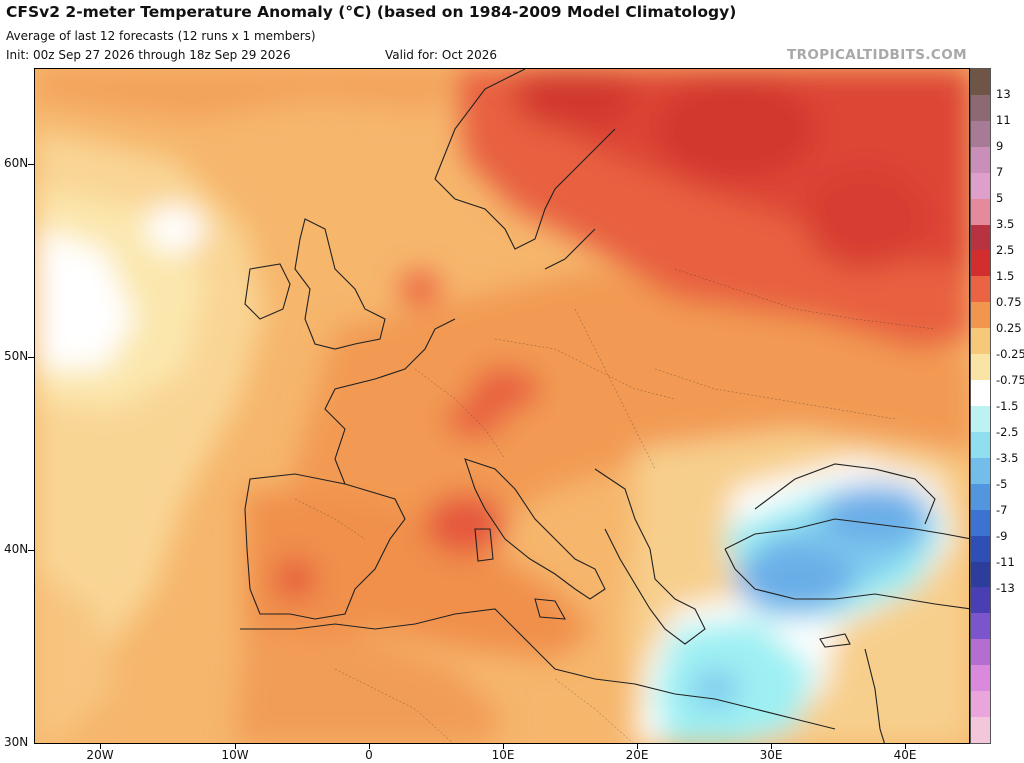 The image size is (1024, 763). I want to click on colorbar-tick-label: 7, so click(1000, 172).